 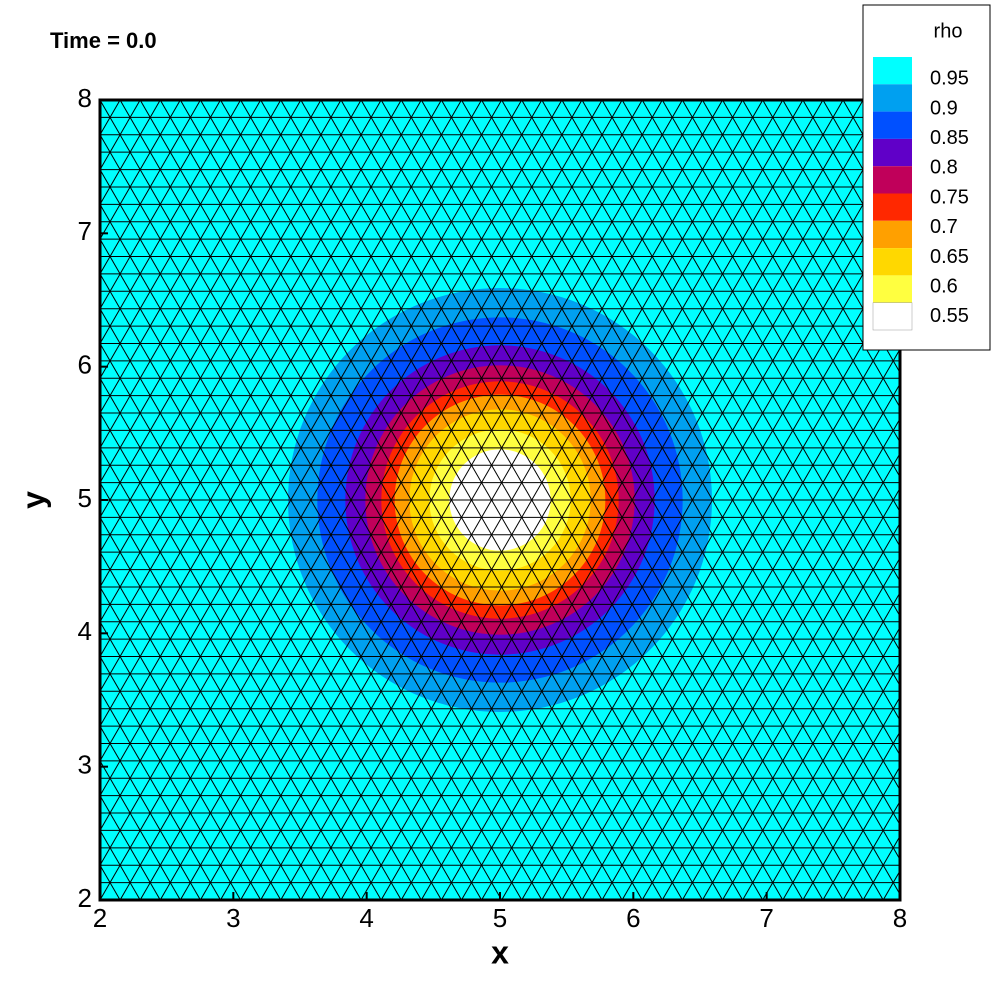 I want to click on x-tick-label: 5, so click(x=500, y=918).